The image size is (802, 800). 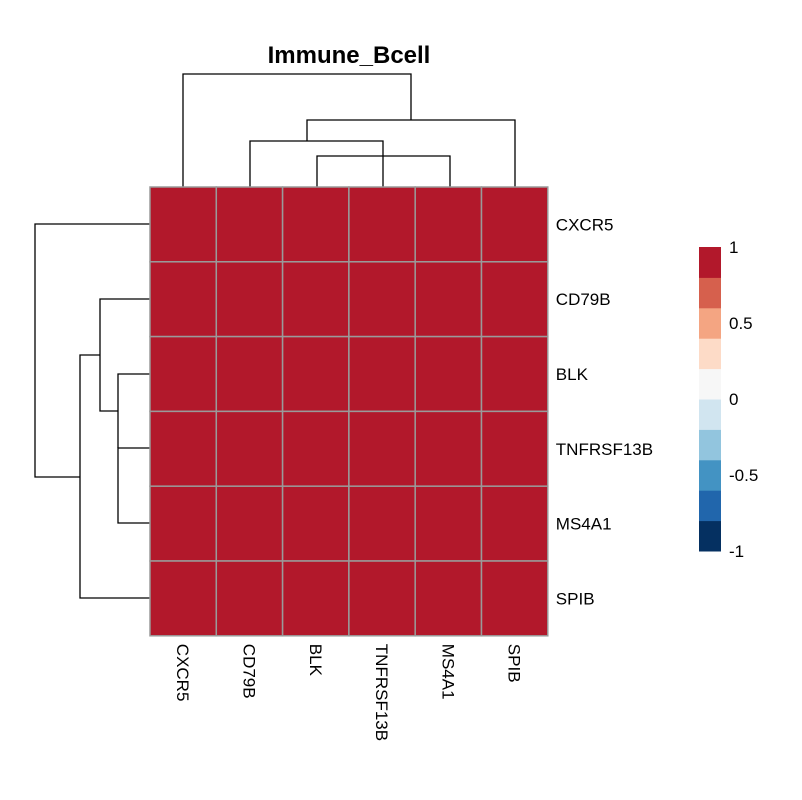 What do you see at coordinates (349, 131) in the screenshot?
I see `column-dendrogram` at bounding box center [349, 131].